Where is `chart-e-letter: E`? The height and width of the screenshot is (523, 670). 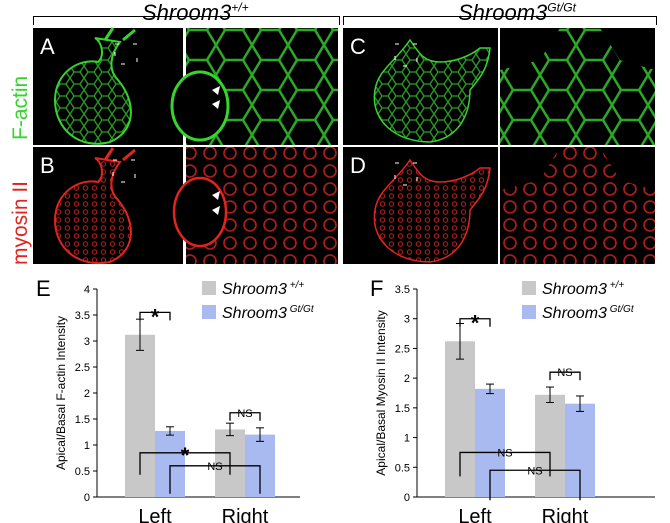
chart-e-letter: E is located at coordinates (43, 288).